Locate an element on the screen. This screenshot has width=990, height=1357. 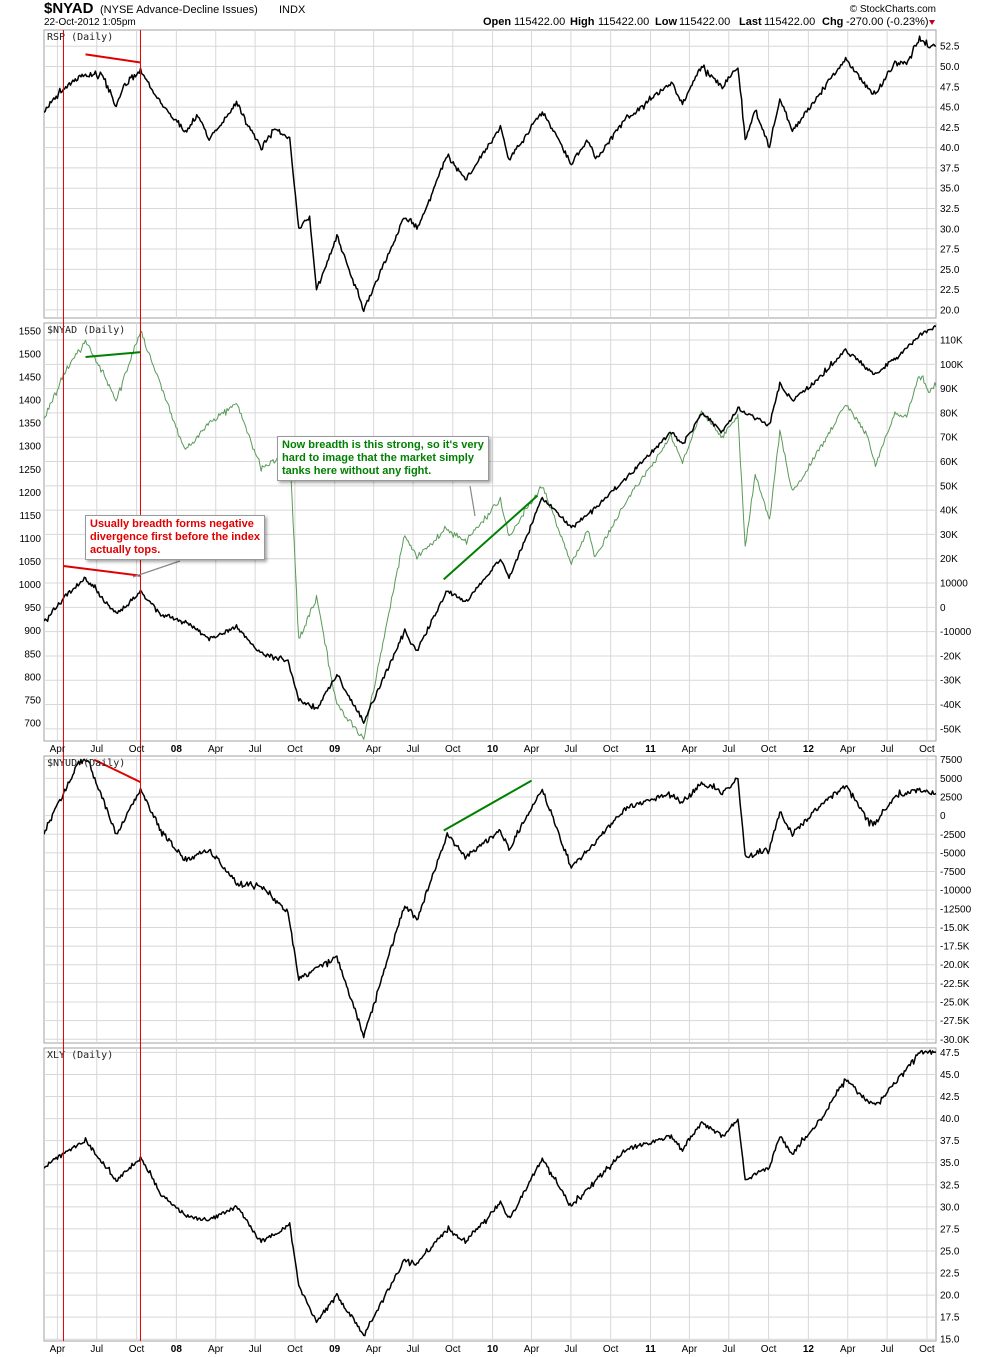
y-tick-label: -10000 is located at coordinates (956, 891).